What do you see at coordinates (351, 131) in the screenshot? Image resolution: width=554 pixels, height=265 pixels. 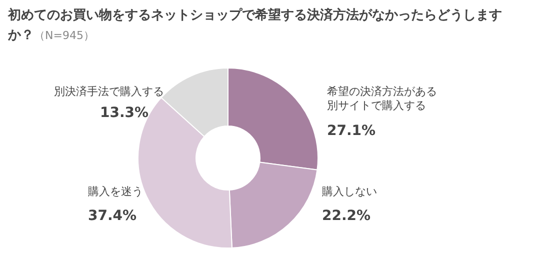 I see `data-label: 27.1%` at bounding box center [351, 131].